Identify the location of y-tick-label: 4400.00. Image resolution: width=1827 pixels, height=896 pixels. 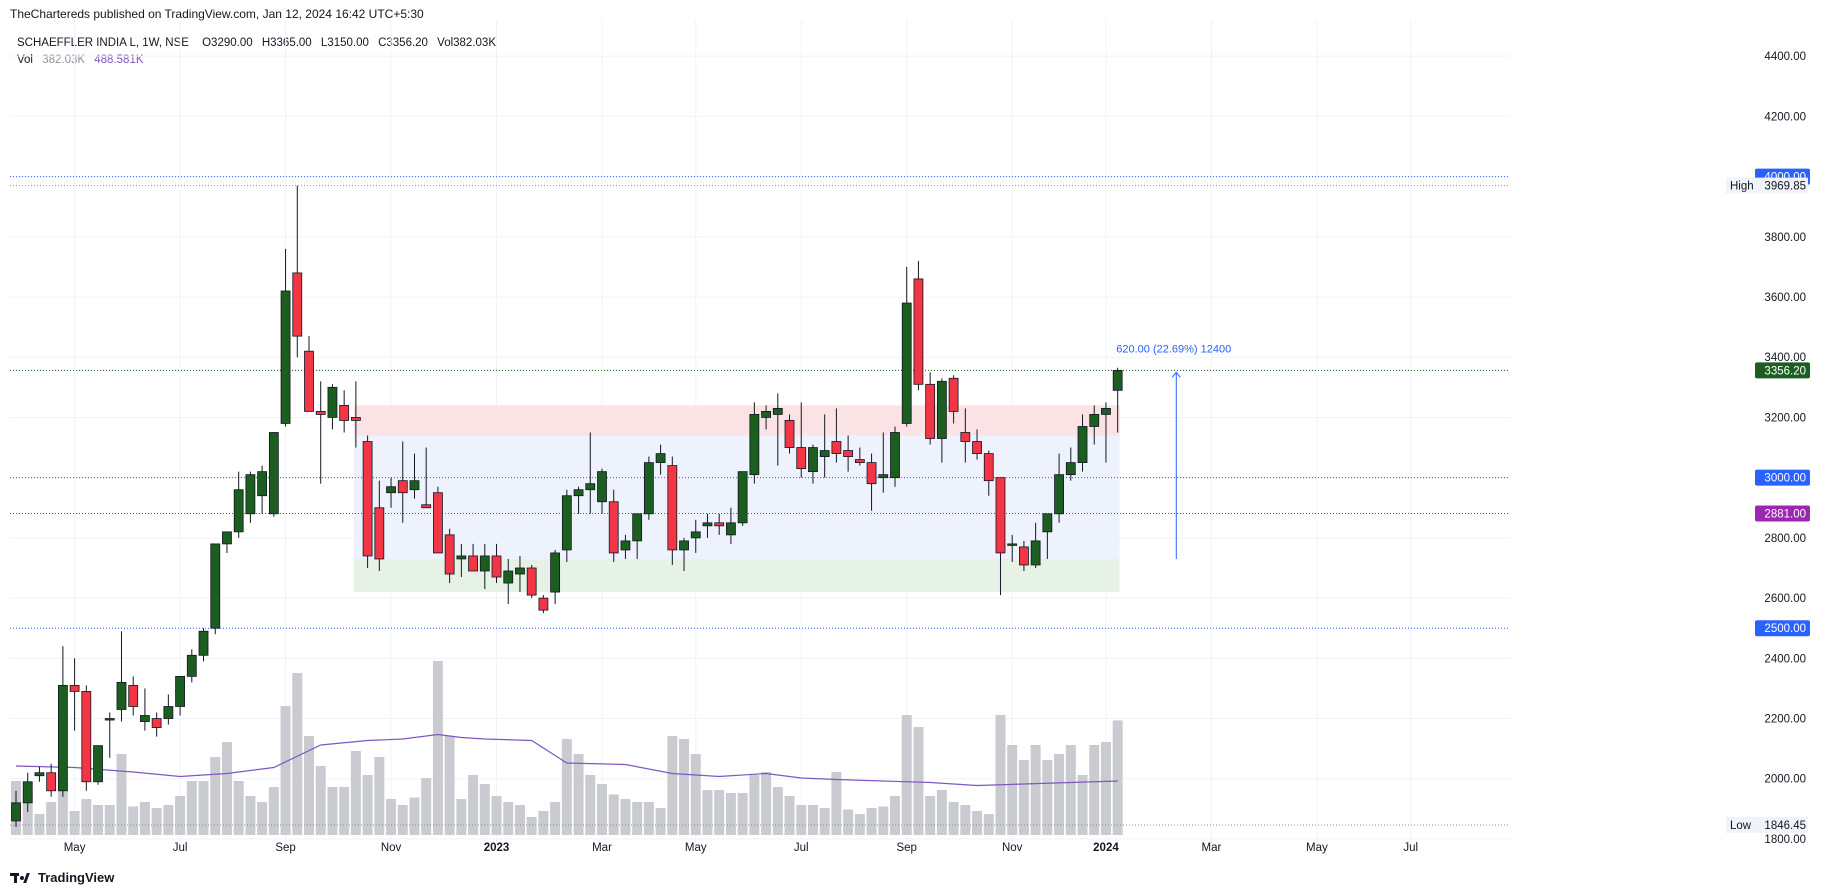
(1785, 57).